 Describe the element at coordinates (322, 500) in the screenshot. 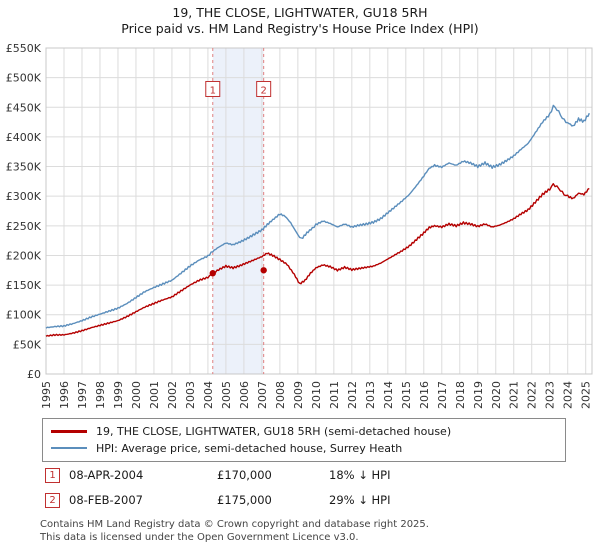

I see `transaction-row: 2 08-FEB-2007 £175,000 29% ↓ HPI` at that location.